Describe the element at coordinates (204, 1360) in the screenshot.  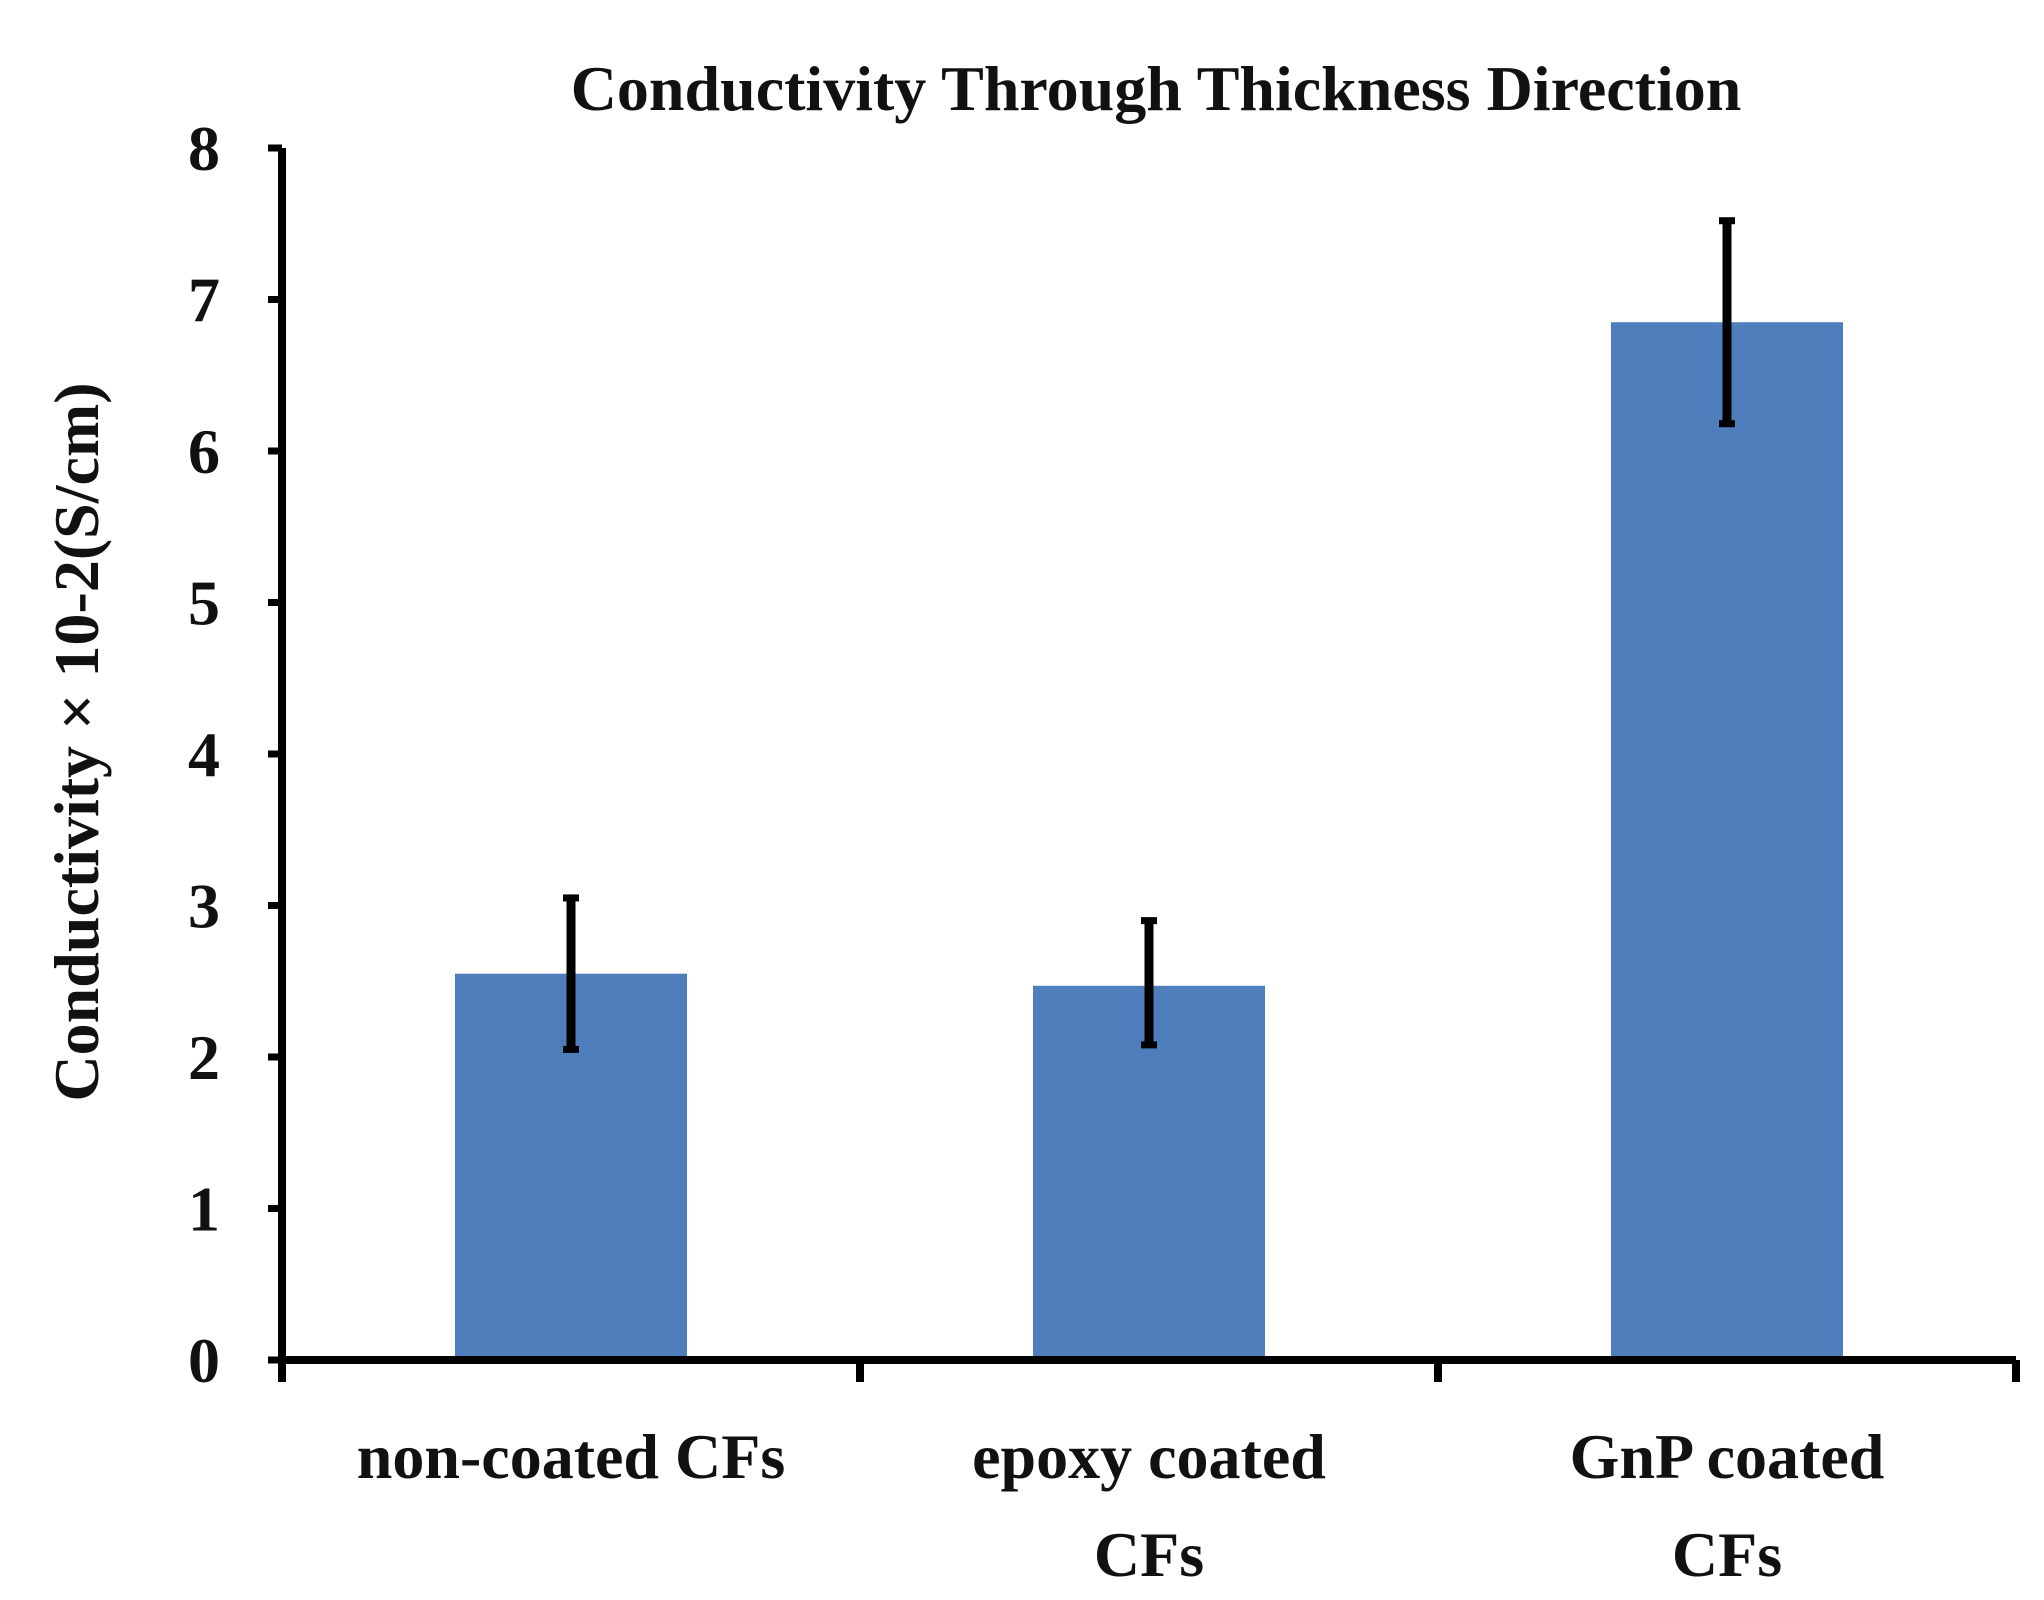
I see `y-tick-label: 0` at that location.